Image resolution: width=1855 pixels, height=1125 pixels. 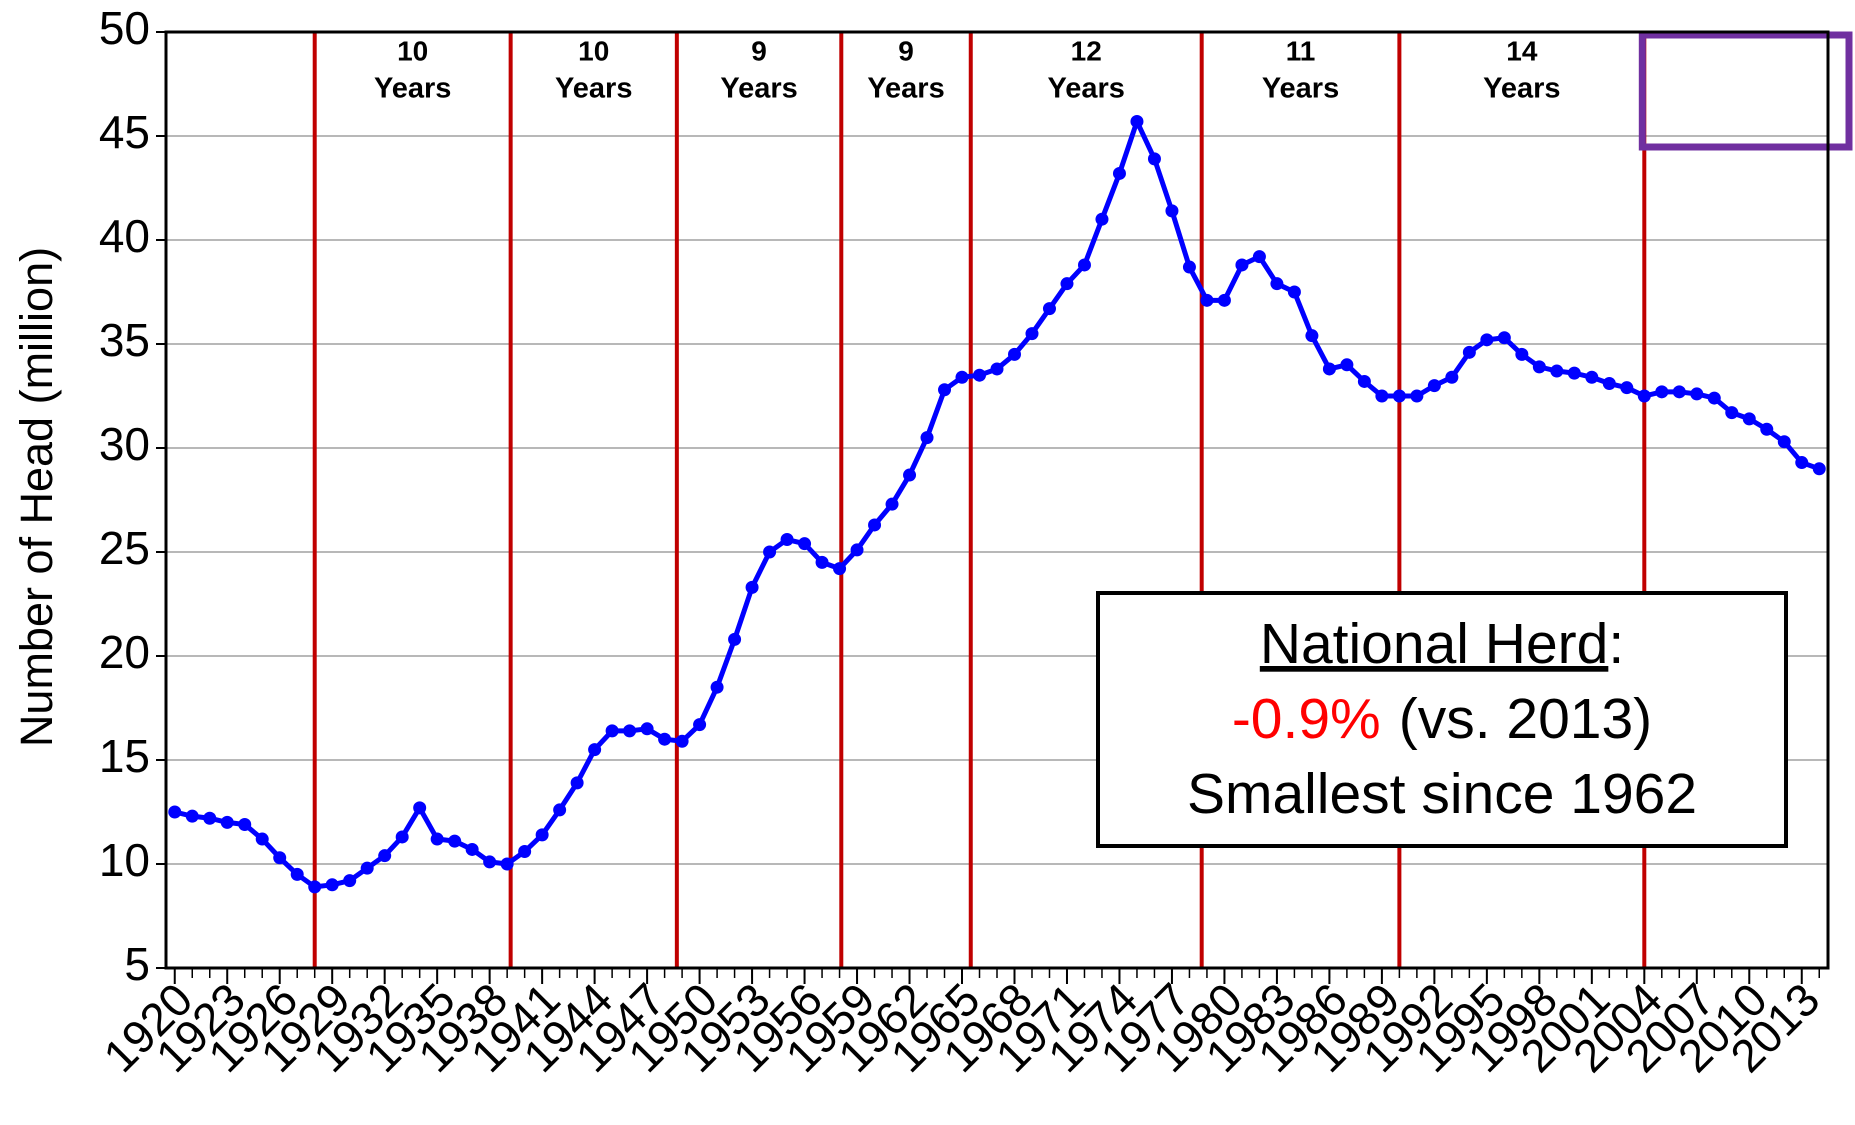 I want to click on annotation-title: National Herd, so click(x=1434, y=644).